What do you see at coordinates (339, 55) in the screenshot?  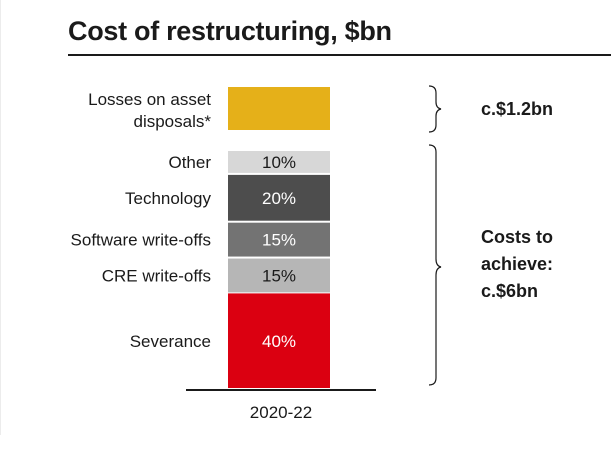 I see `title-underline` at bounding box center [339, 55].